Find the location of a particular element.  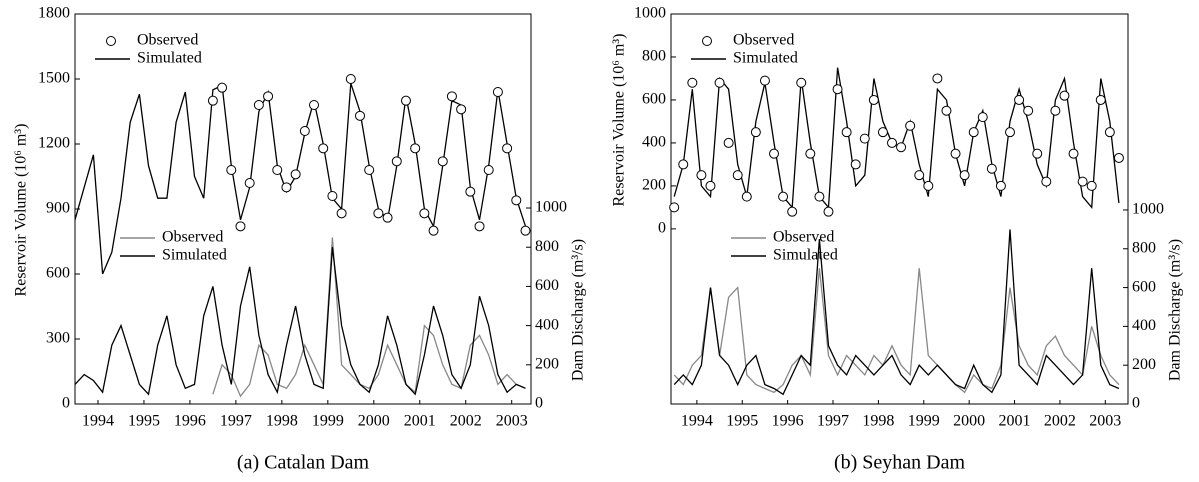

x-tick-label: 2000 is located at coordinates (969, 421).